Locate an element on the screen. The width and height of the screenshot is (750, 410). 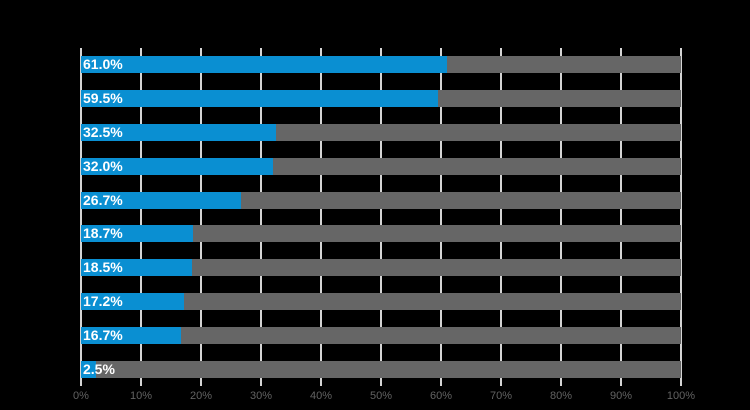
bar-value-label: 59.5% is located at coordinates (103, 98).